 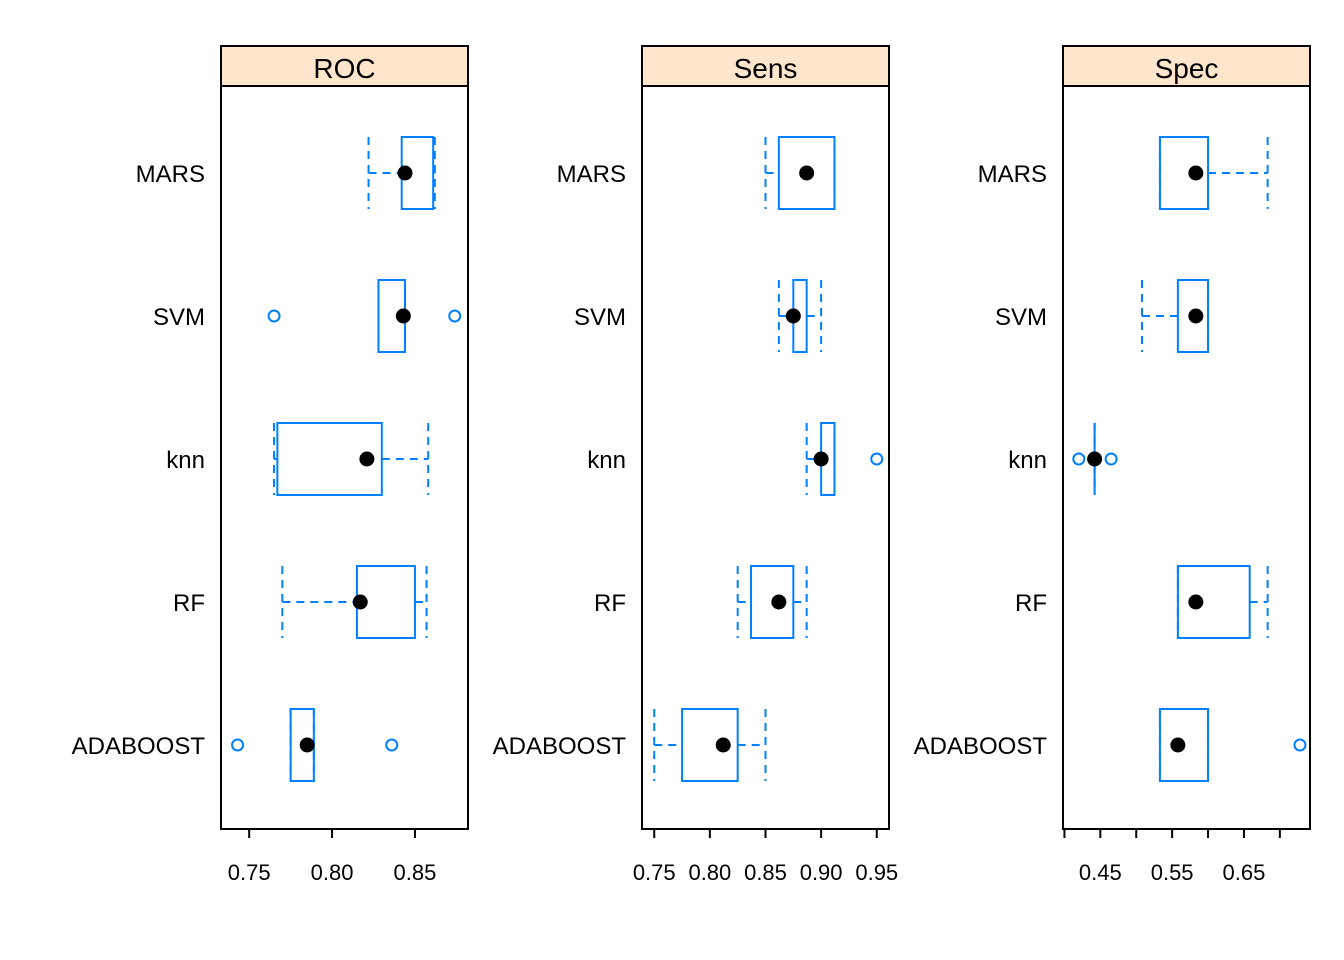 I want to click on box-roc-mars, so click(x=401, y=173).